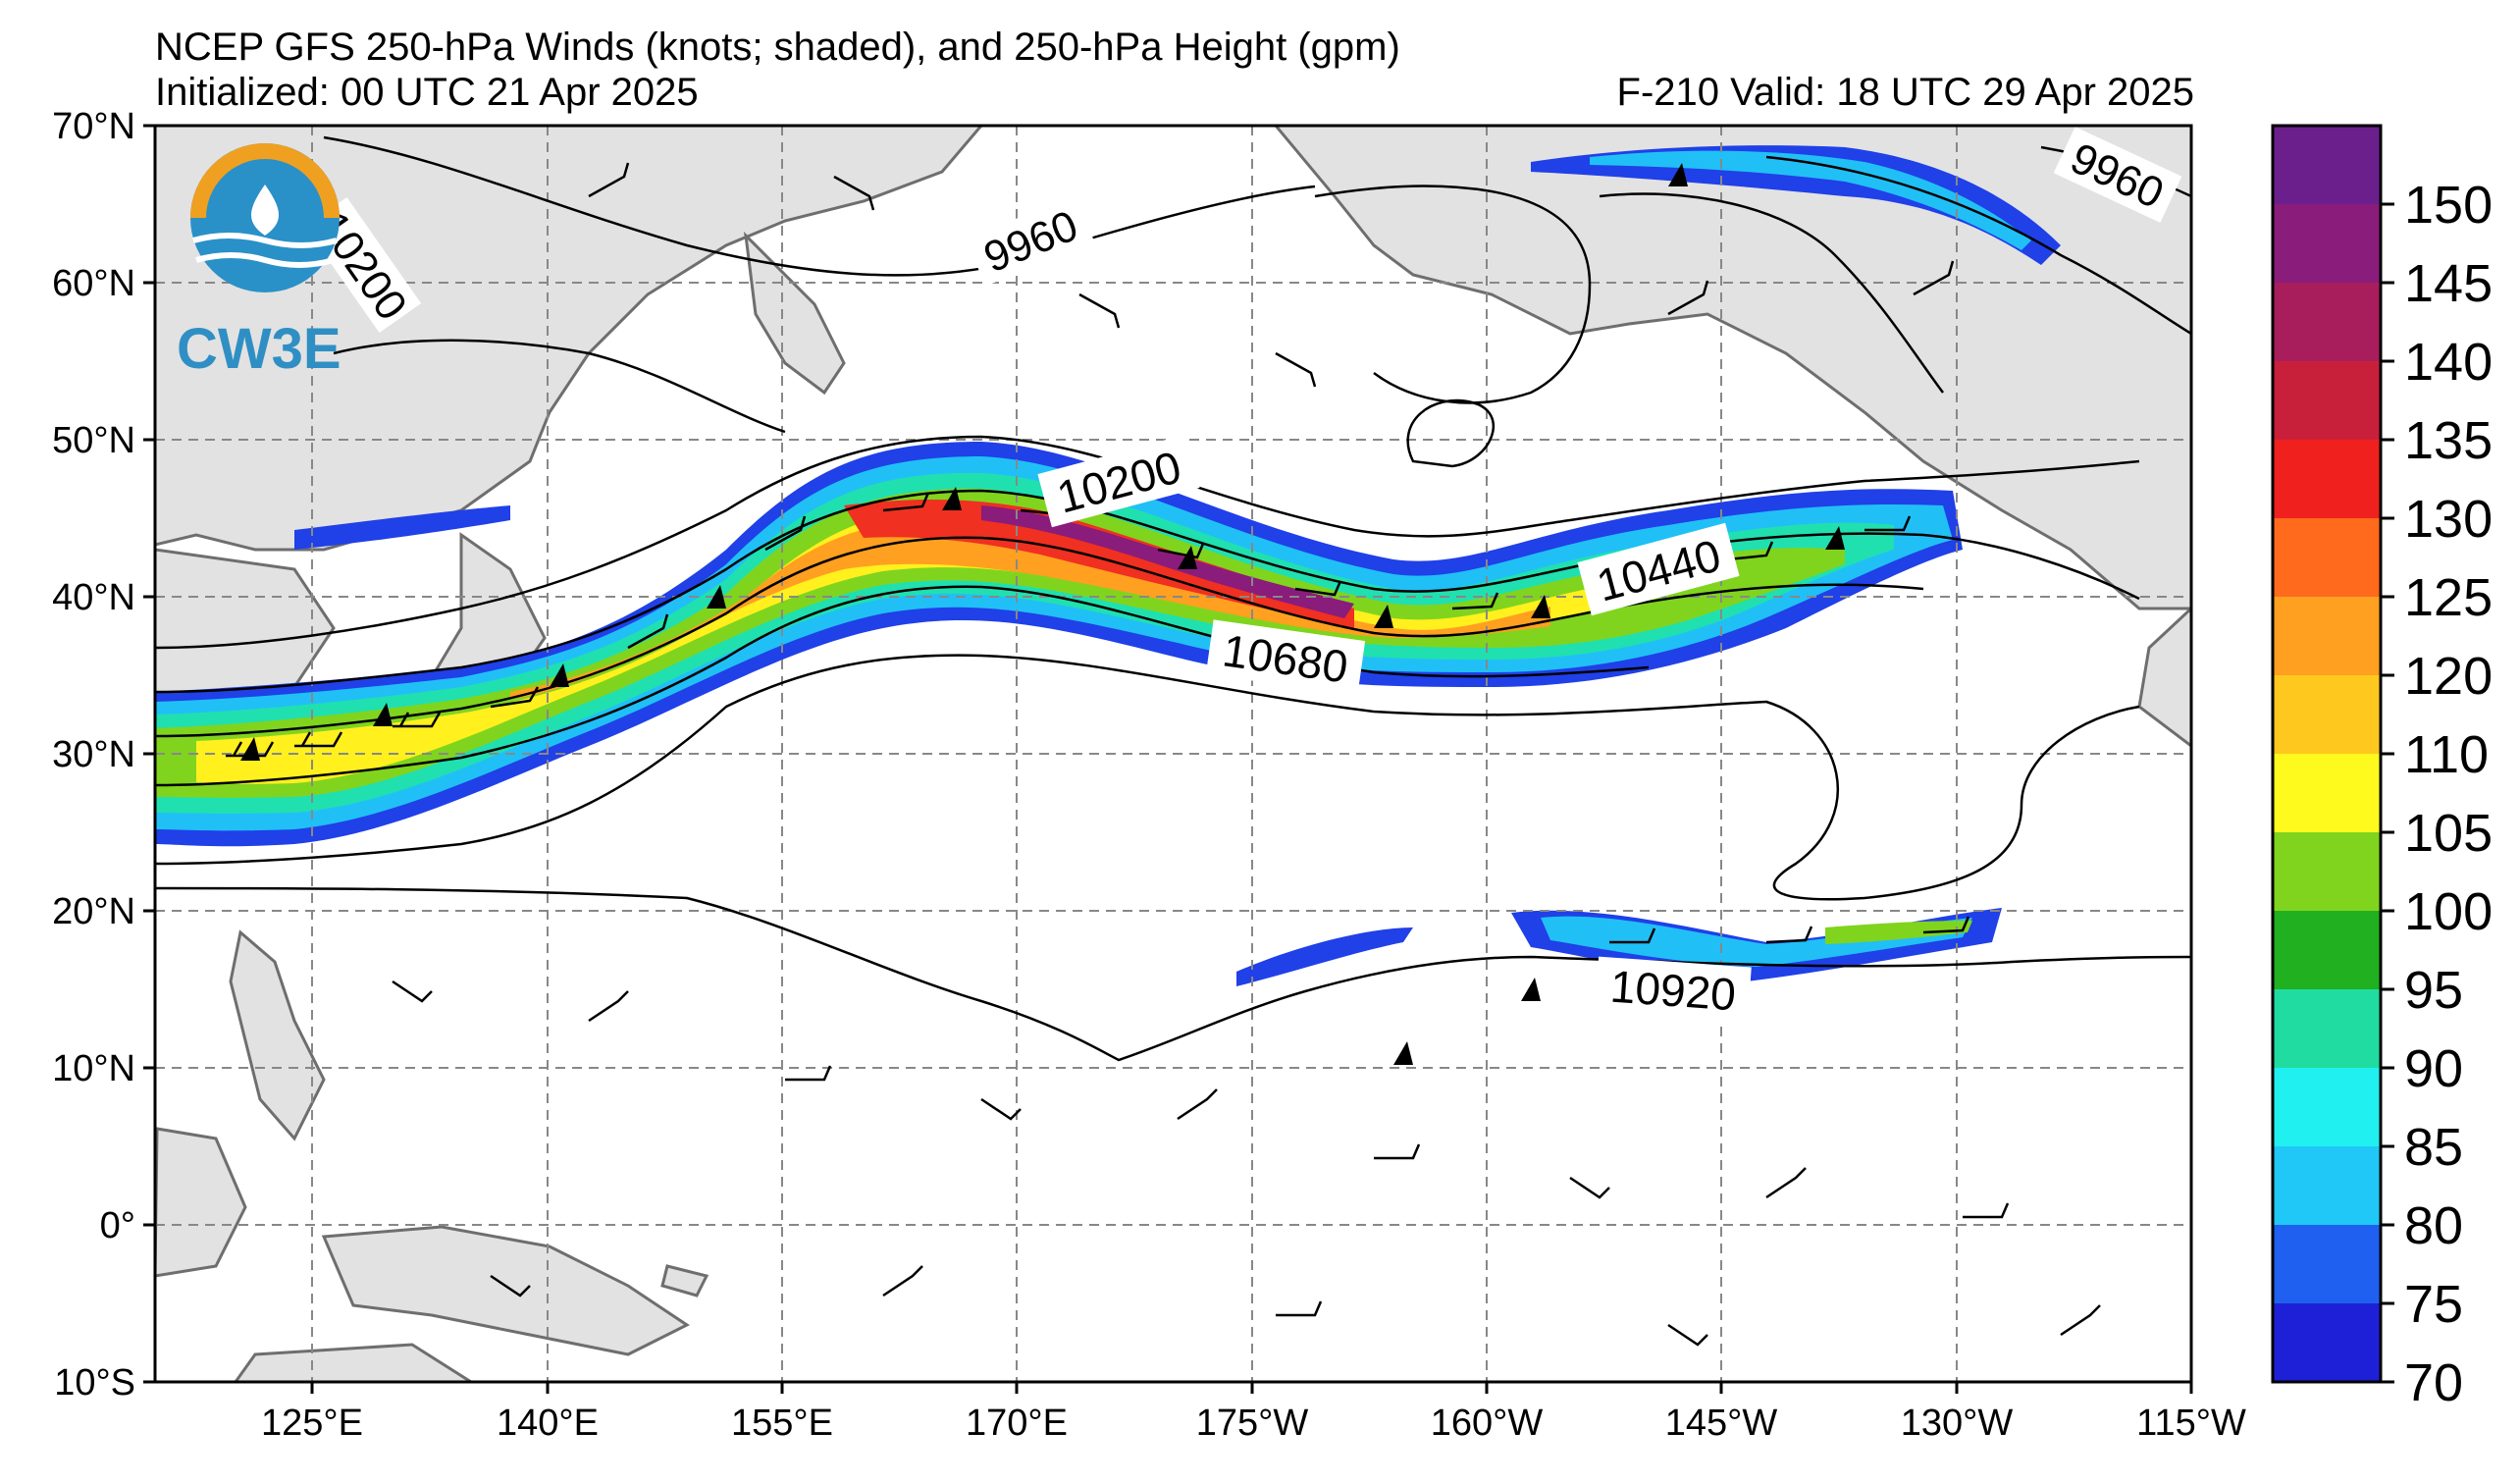 This screenshot has width=2520, height=1483. I want to click on cw3e-logo: CW3E, so click(259, 262).